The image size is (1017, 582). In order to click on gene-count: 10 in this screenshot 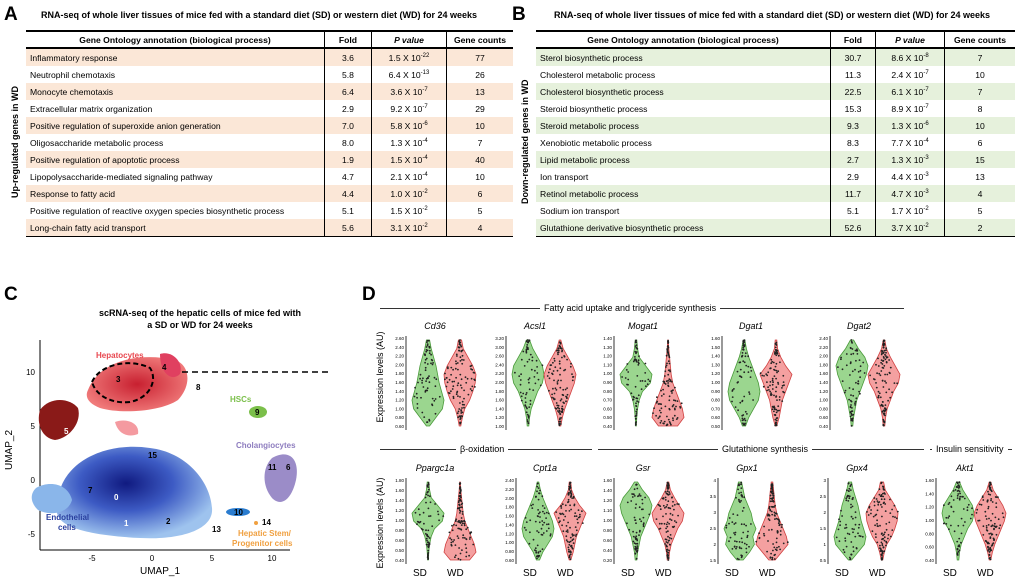, I will do `click(479, 125)`.